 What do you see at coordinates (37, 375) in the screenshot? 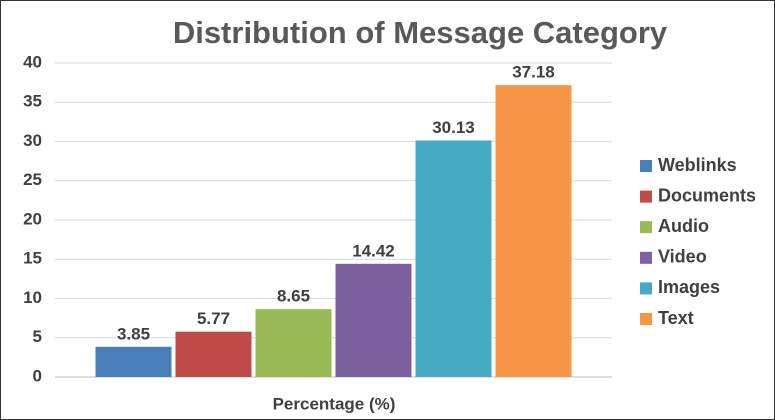
I see `y-tick-label: 0` at bounding box center [37, 375].